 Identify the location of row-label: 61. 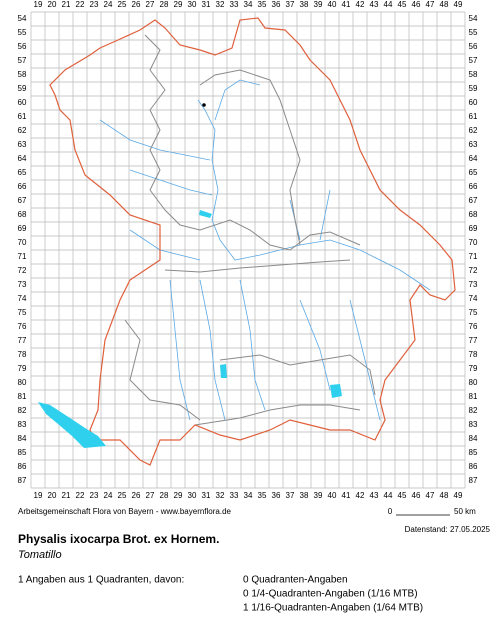
(22, 116).